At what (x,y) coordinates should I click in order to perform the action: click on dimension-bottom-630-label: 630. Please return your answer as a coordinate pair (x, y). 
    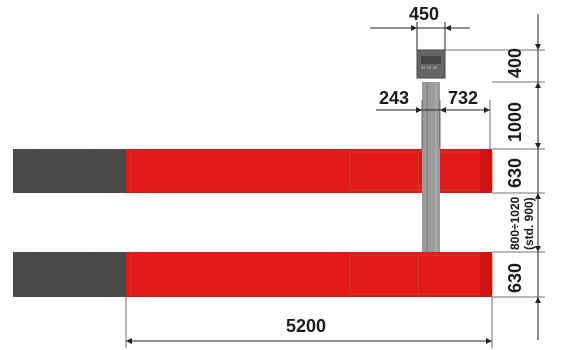
    Looking at the image, I should click on (515, 278).